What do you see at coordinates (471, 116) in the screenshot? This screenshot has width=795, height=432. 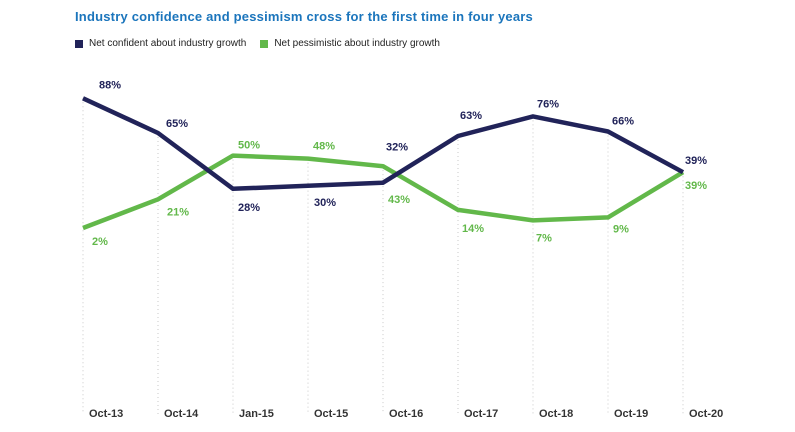 I see `confident-value-label: 63%` at bounding box center [471, 116].